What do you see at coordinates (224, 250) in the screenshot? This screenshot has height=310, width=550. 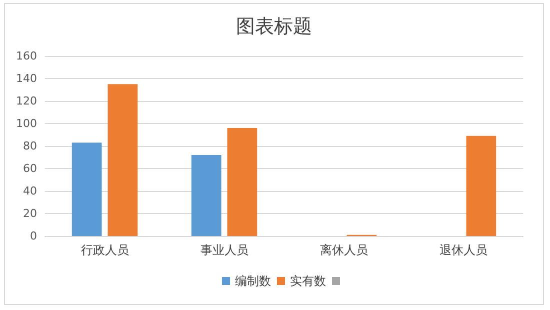 I see `x-tick-label: 事业人员` at bounding box center [224, 250].